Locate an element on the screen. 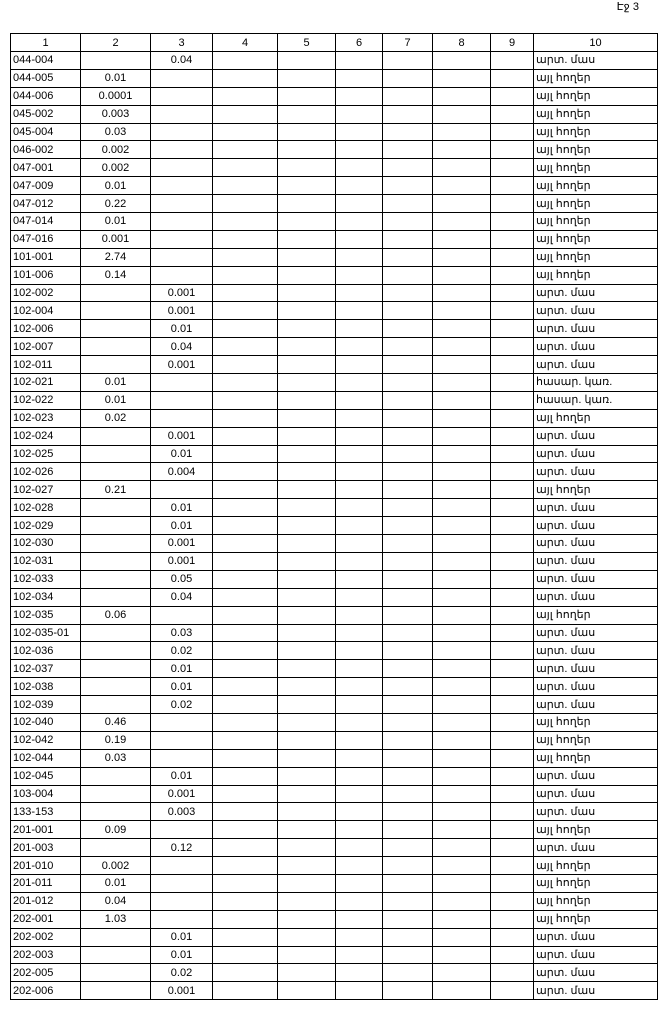  area-col3: 0.01 is located at coordinates (181, 669).